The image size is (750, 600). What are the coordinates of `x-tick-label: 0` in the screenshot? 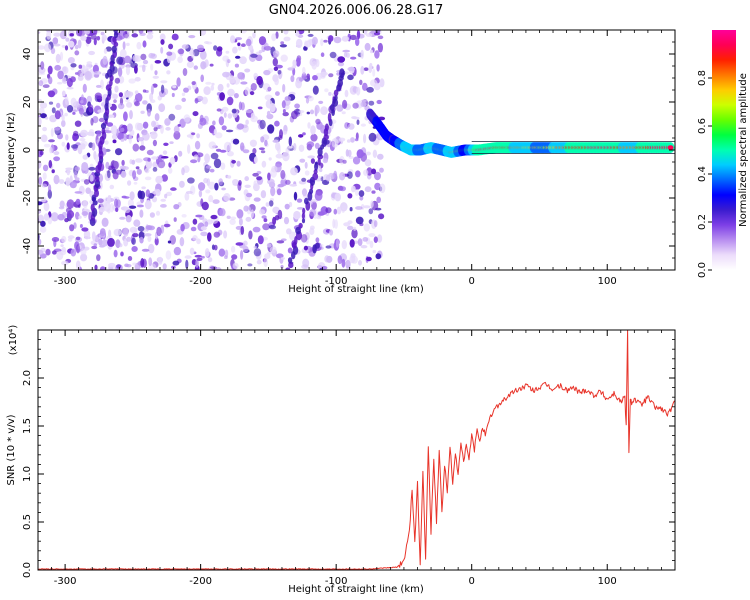 It's located at (472, 281).